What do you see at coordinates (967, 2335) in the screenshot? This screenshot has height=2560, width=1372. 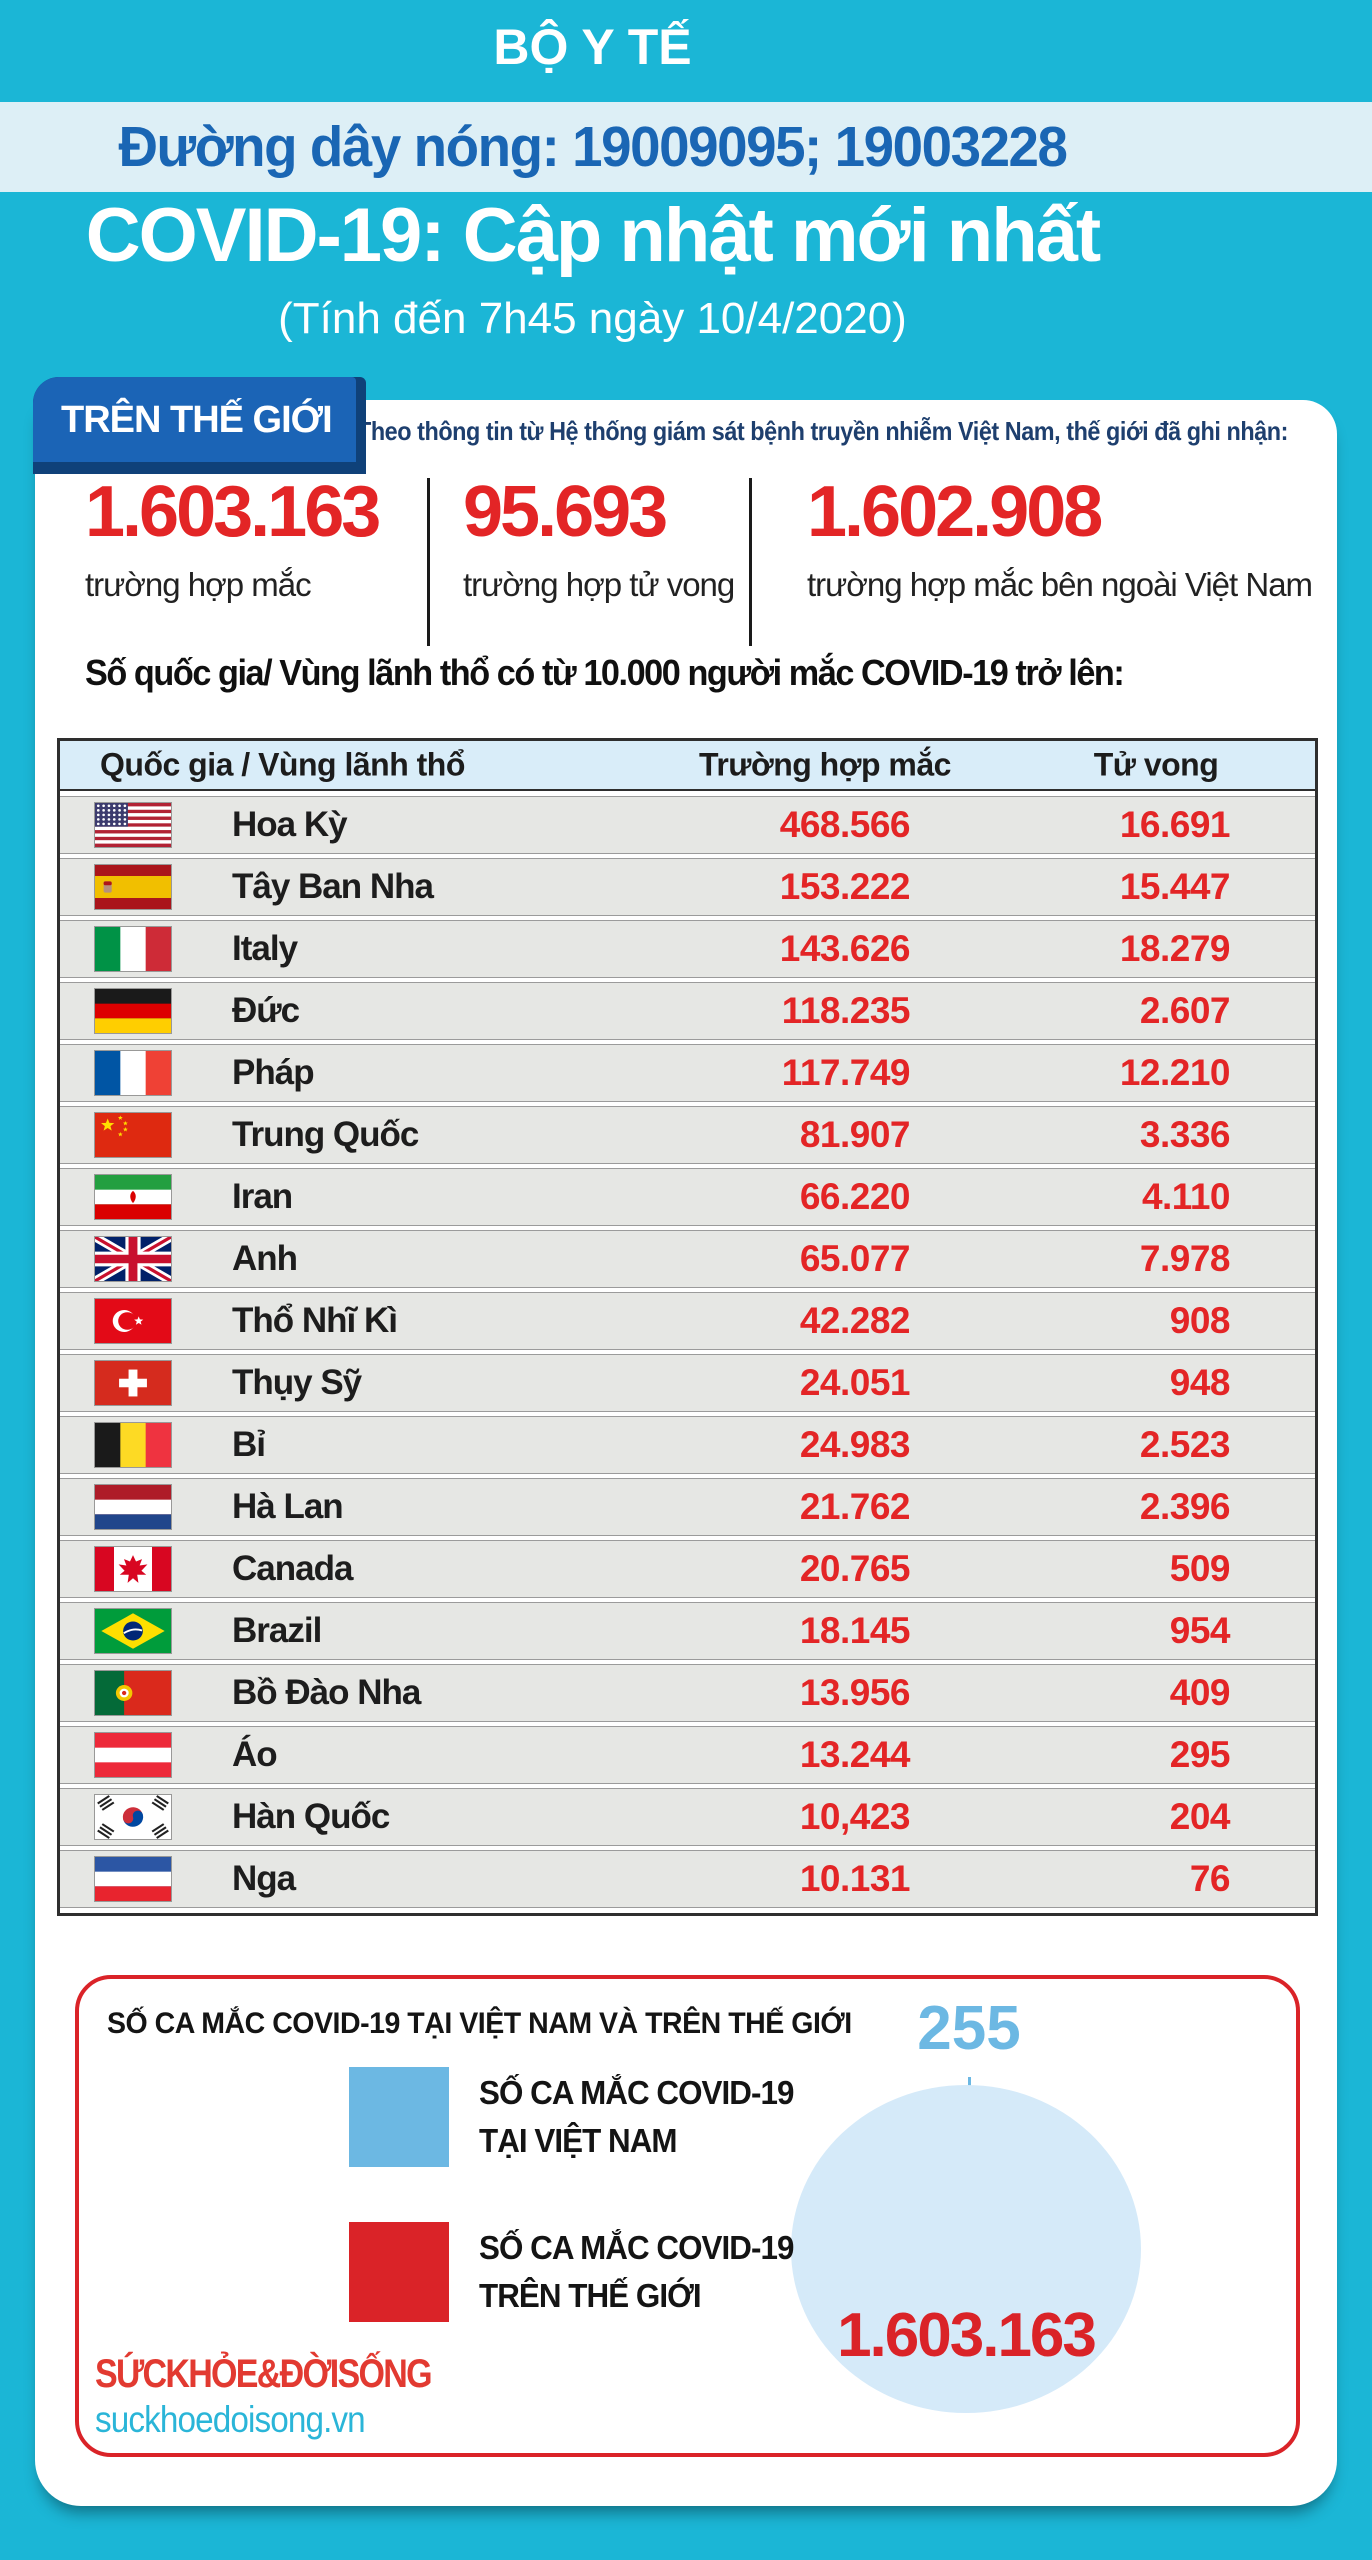 I see `world-cases-value: 1.603.163` at bounding box center [967, 2335].